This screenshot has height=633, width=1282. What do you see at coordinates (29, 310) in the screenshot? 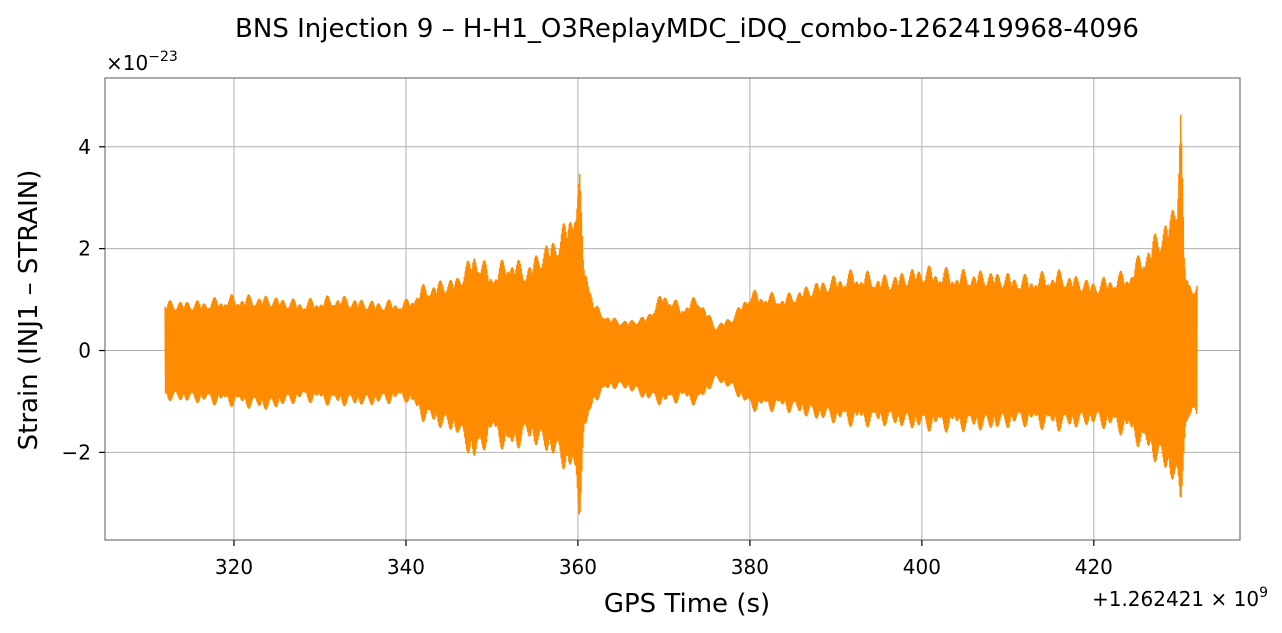
I see `y-axis-label: Strain (INJ1 – STRAIN)` at bounding box center [29, 310].